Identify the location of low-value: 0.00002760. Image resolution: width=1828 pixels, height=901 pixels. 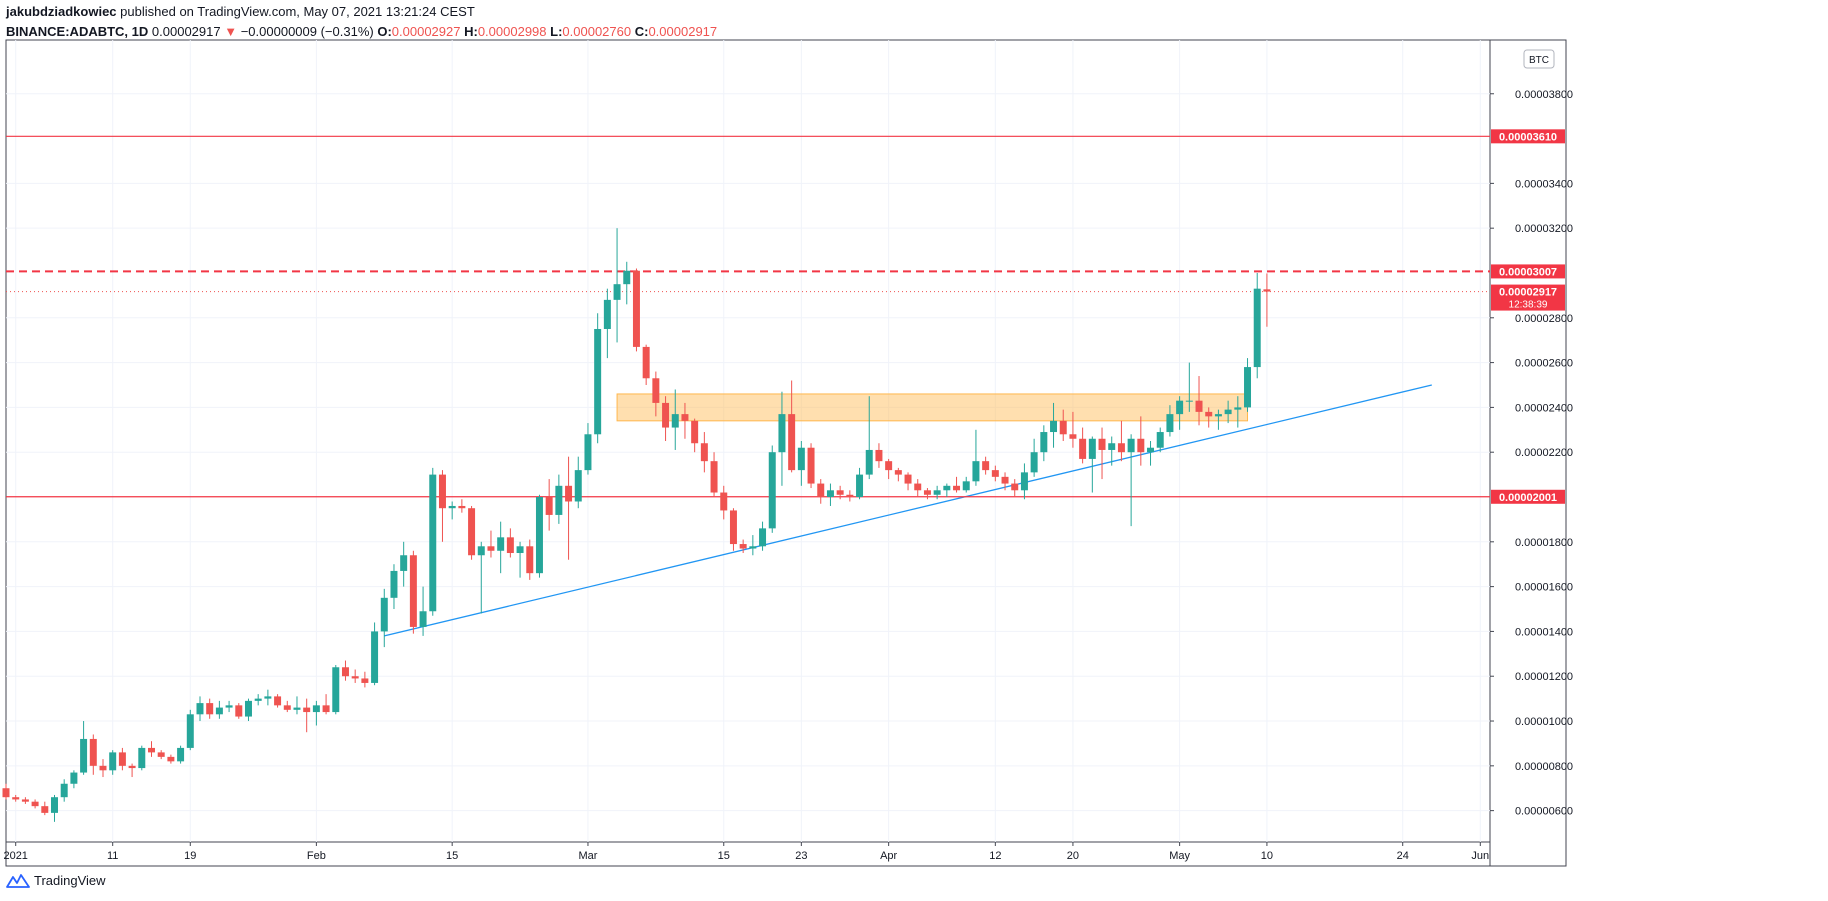
(597, 31).